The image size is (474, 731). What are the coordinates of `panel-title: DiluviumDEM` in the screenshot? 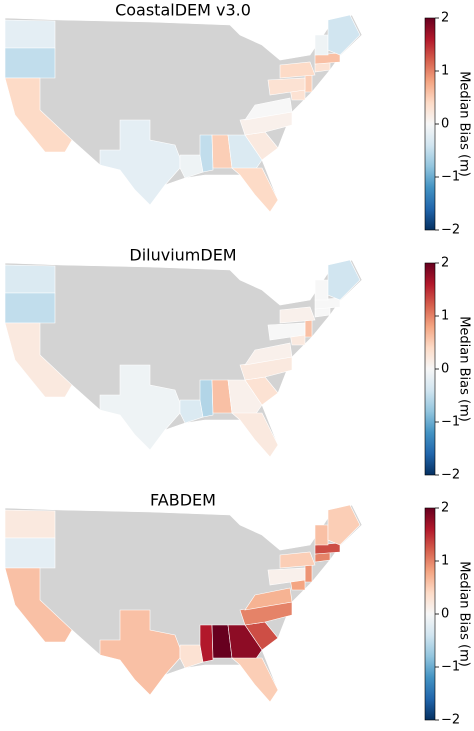 It's located at (182, 255).